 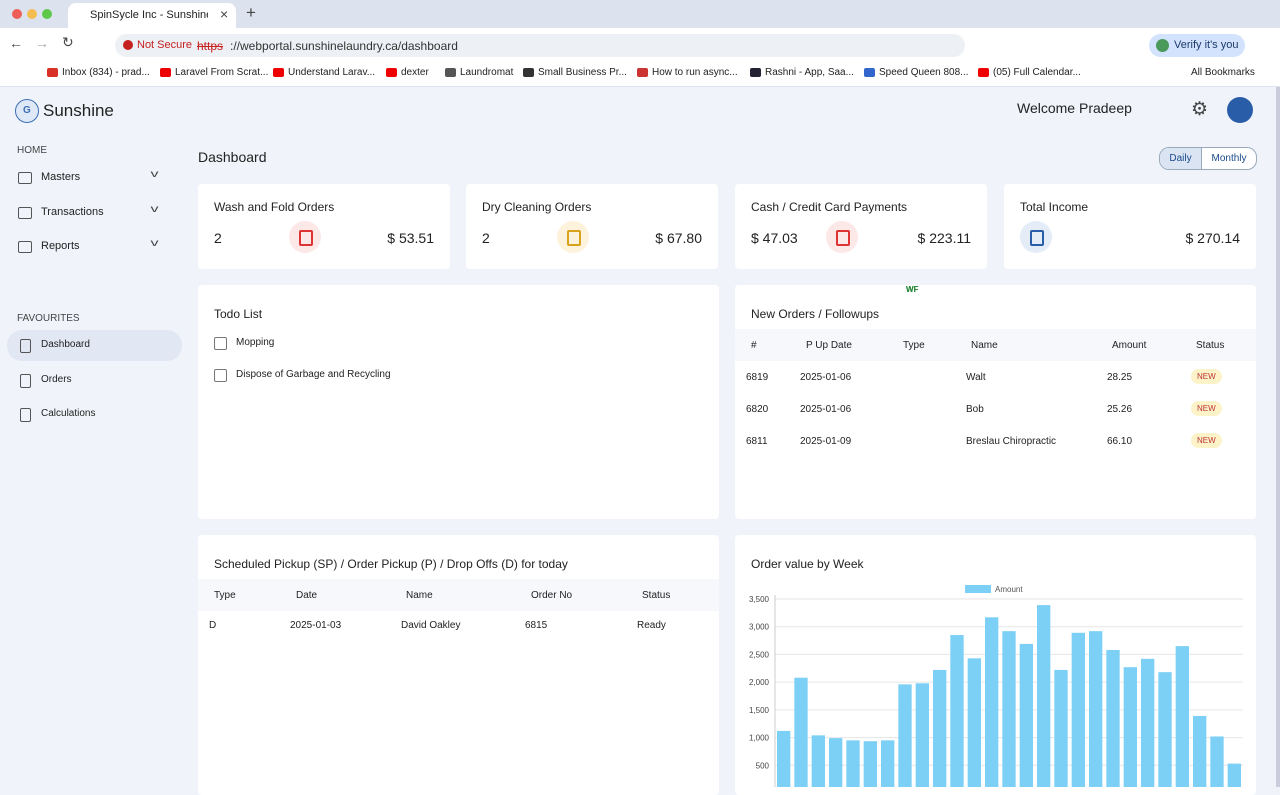 I want to click on avatar, so click(x=1240, y=110).